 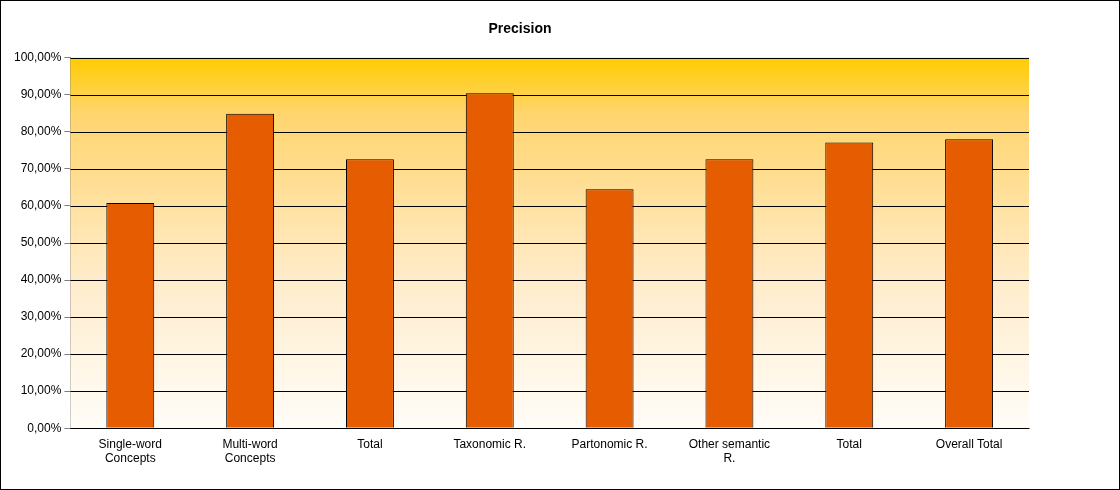 I want to click on y-tick-label: 10,00%, so click(x=41, y=390).